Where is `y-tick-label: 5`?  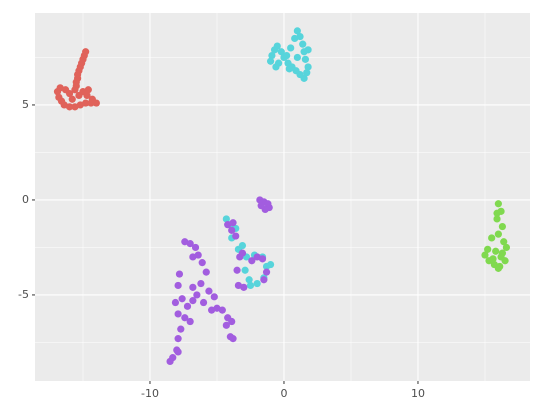
y-tick-label: 5 is located at coordinates (25, 104).